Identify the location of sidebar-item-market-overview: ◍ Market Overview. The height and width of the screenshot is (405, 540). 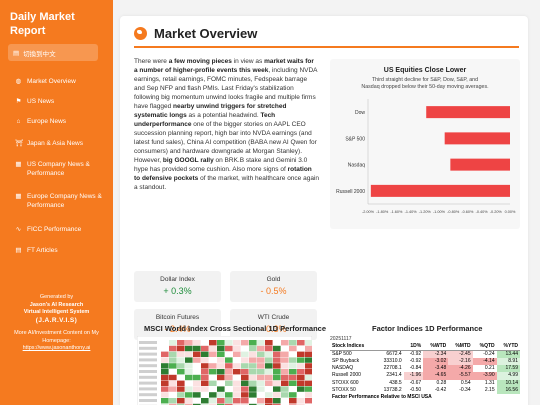
(56, 81).